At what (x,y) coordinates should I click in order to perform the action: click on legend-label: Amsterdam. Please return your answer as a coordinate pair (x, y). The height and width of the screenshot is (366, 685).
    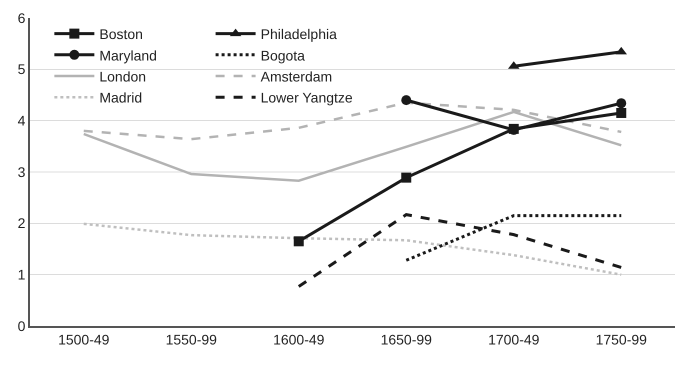
    Looking at the image, I should click on (296, 76).